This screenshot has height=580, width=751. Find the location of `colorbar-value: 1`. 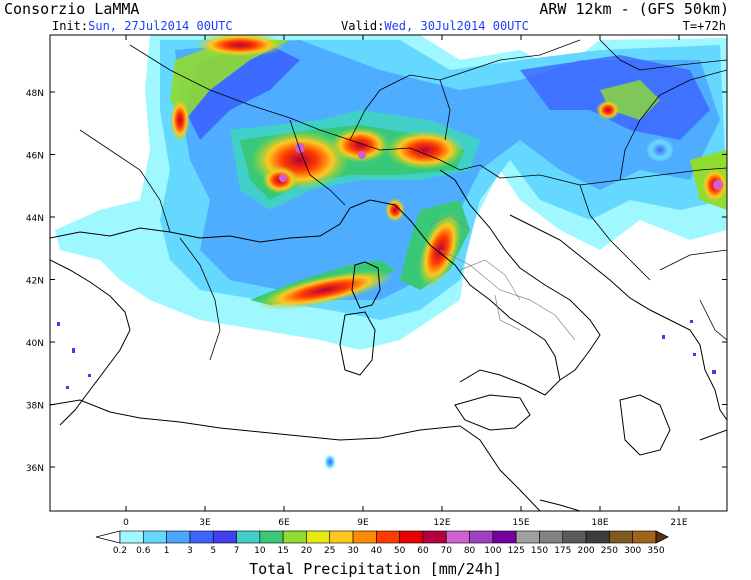

colorbar-value: 1 is located at coordinates (167, 551).